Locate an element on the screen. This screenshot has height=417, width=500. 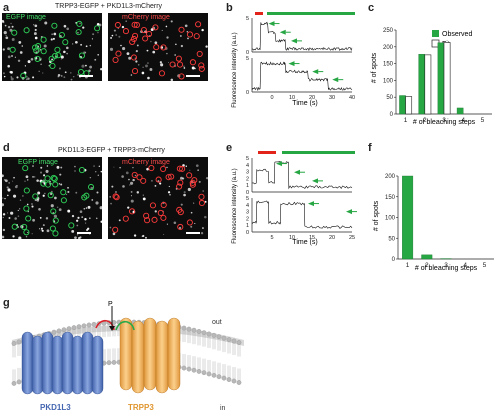
egfp-image-label: EGFP image is located at coordinates (26, 17).